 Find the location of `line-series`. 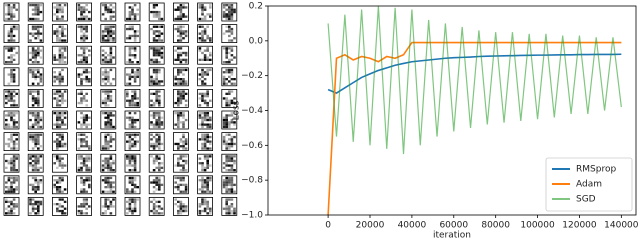

line-series is located at coordinates (474, 73).